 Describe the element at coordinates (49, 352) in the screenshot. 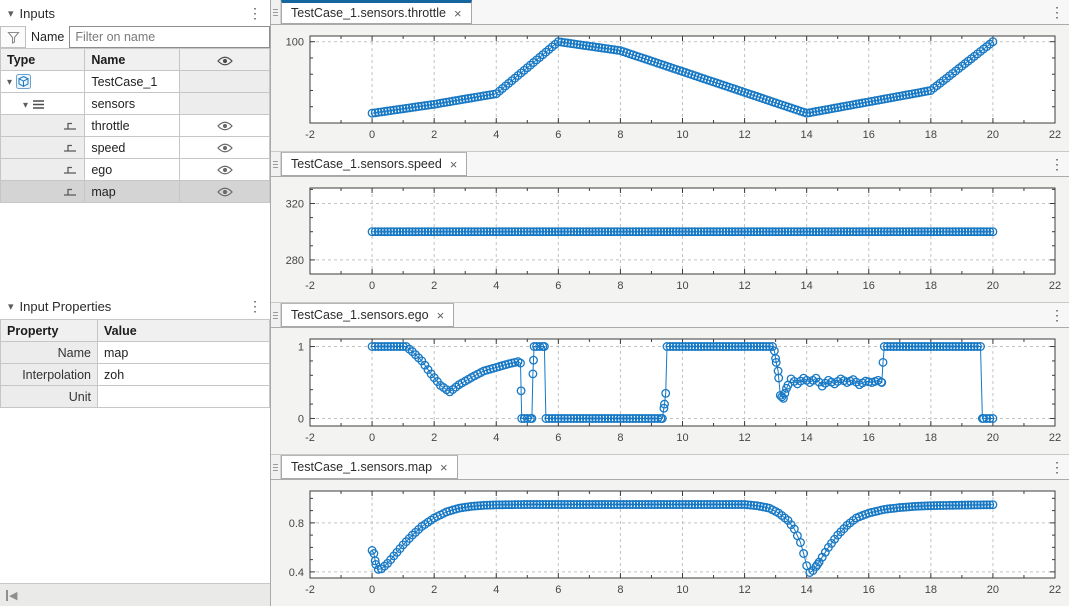

I see `property-name: Name` at that location.